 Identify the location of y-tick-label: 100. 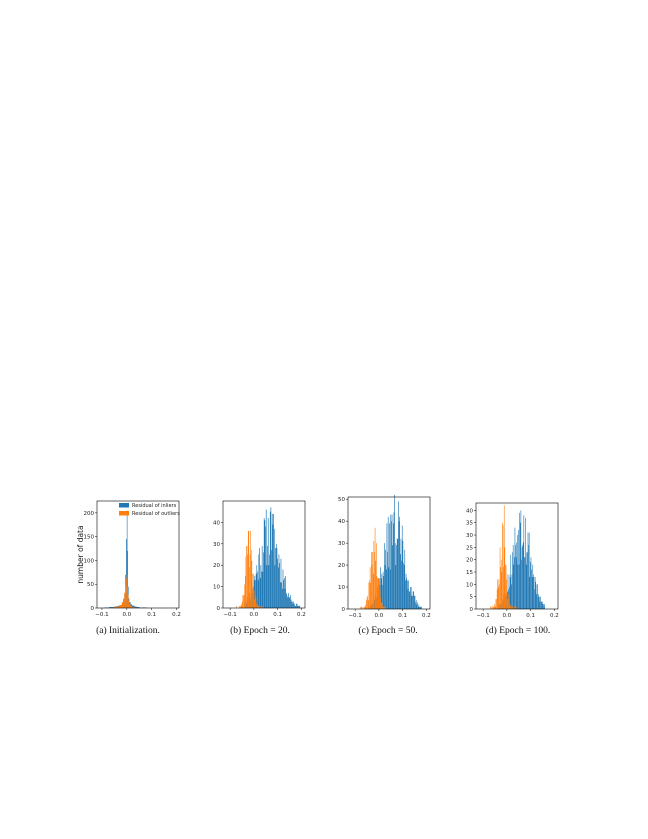
(89, 561).